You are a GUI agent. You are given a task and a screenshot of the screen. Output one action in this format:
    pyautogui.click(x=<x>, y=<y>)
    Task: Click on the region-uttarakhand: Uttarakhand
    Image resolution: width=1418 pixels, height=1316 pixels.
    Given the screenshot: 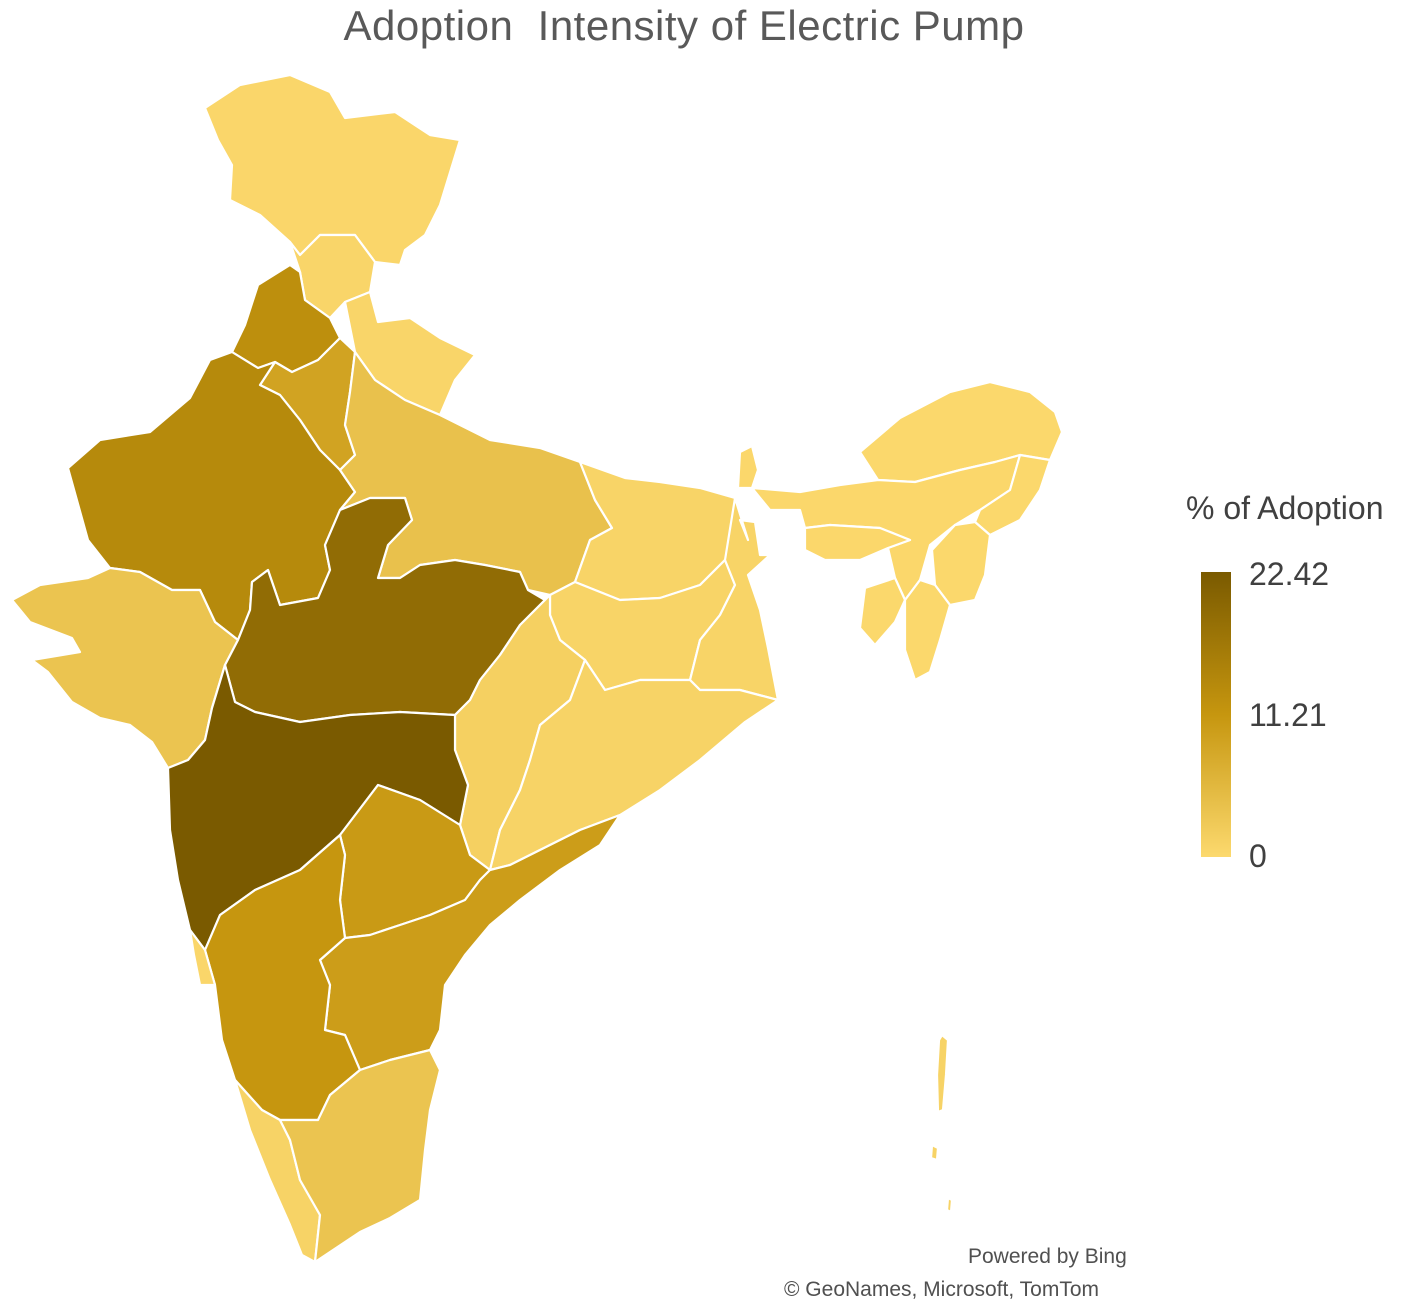 What is the action you would take?
    pyautogui.click(x=410, y=353)
    